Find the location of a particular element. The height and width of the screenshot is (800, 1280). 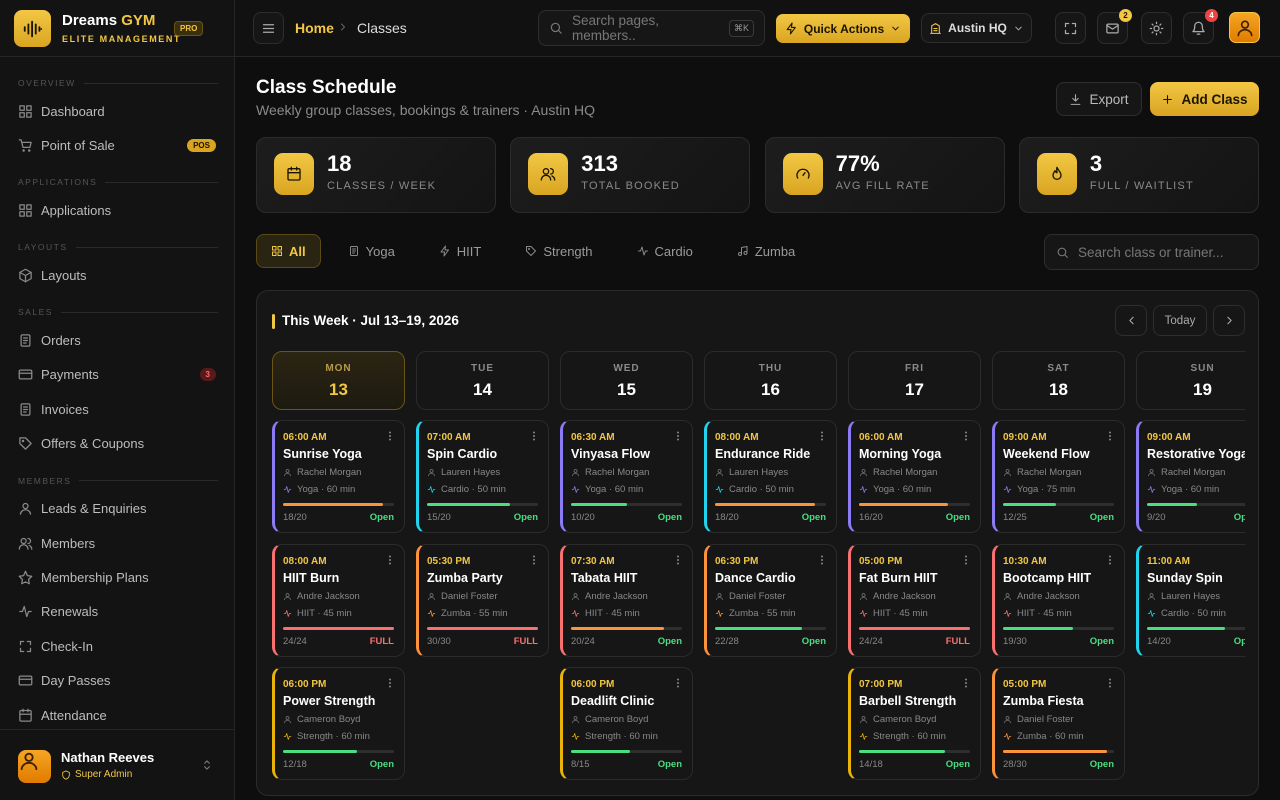

nav-item: Dashboard is located at coordinates (117, 111).